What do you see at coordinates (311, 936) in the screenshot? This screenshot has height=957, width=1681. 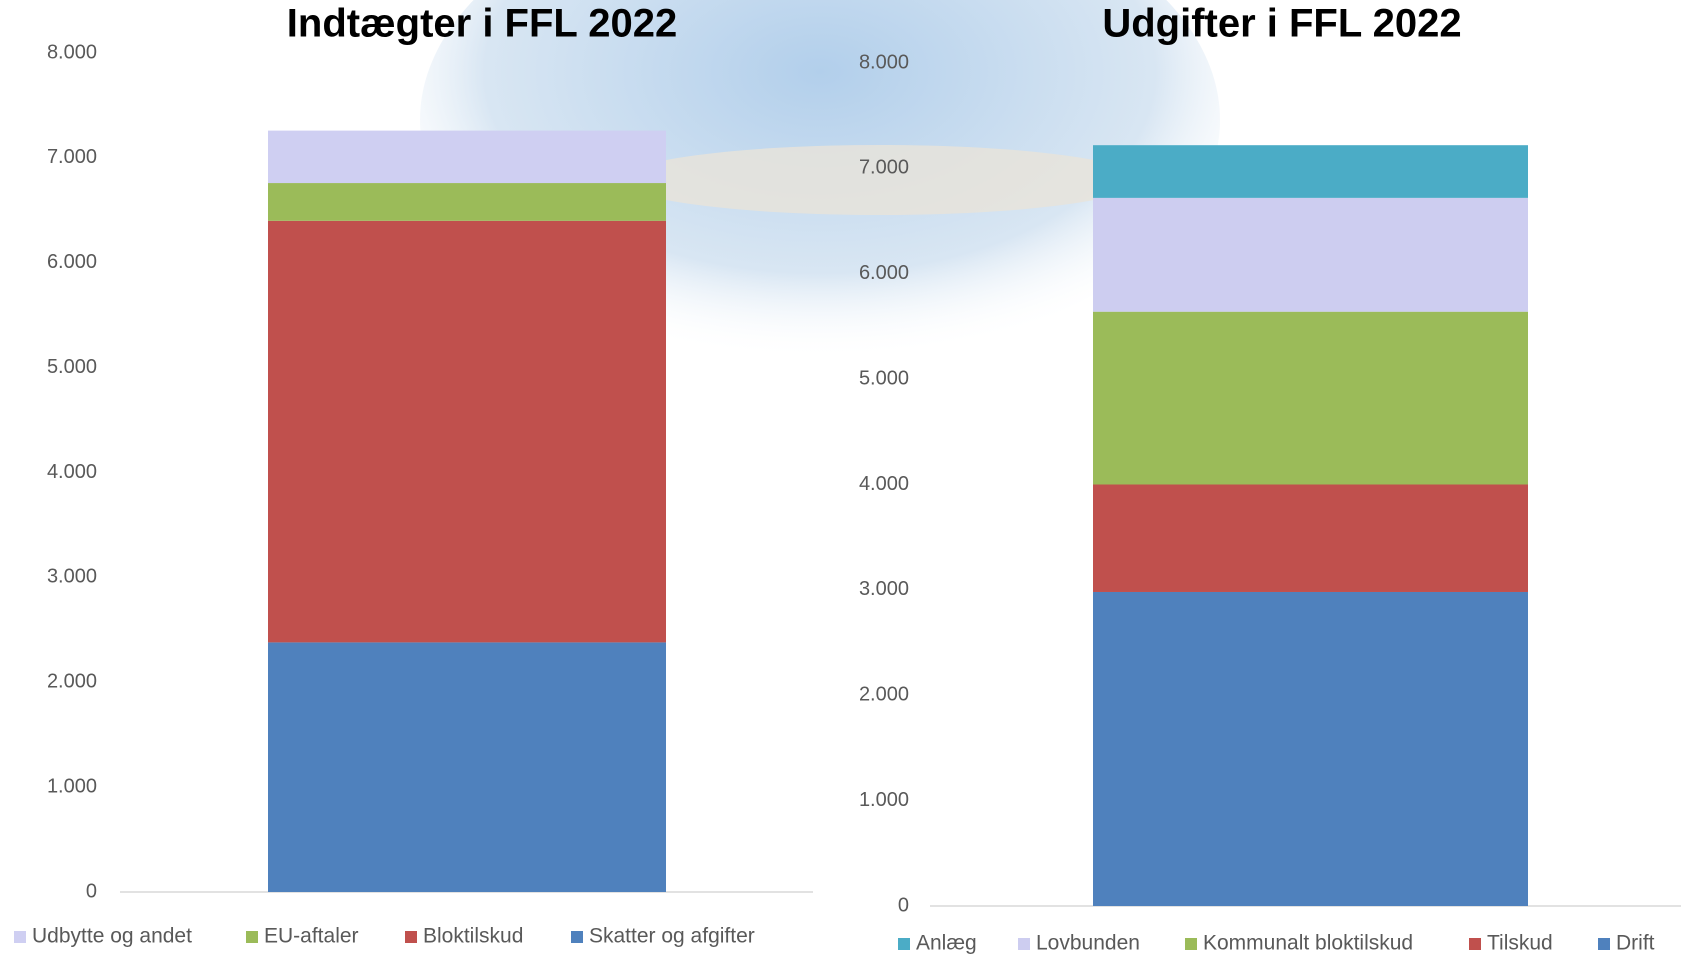 I see `legend-label: EU-aftaler` at bounding box center [311, 936].